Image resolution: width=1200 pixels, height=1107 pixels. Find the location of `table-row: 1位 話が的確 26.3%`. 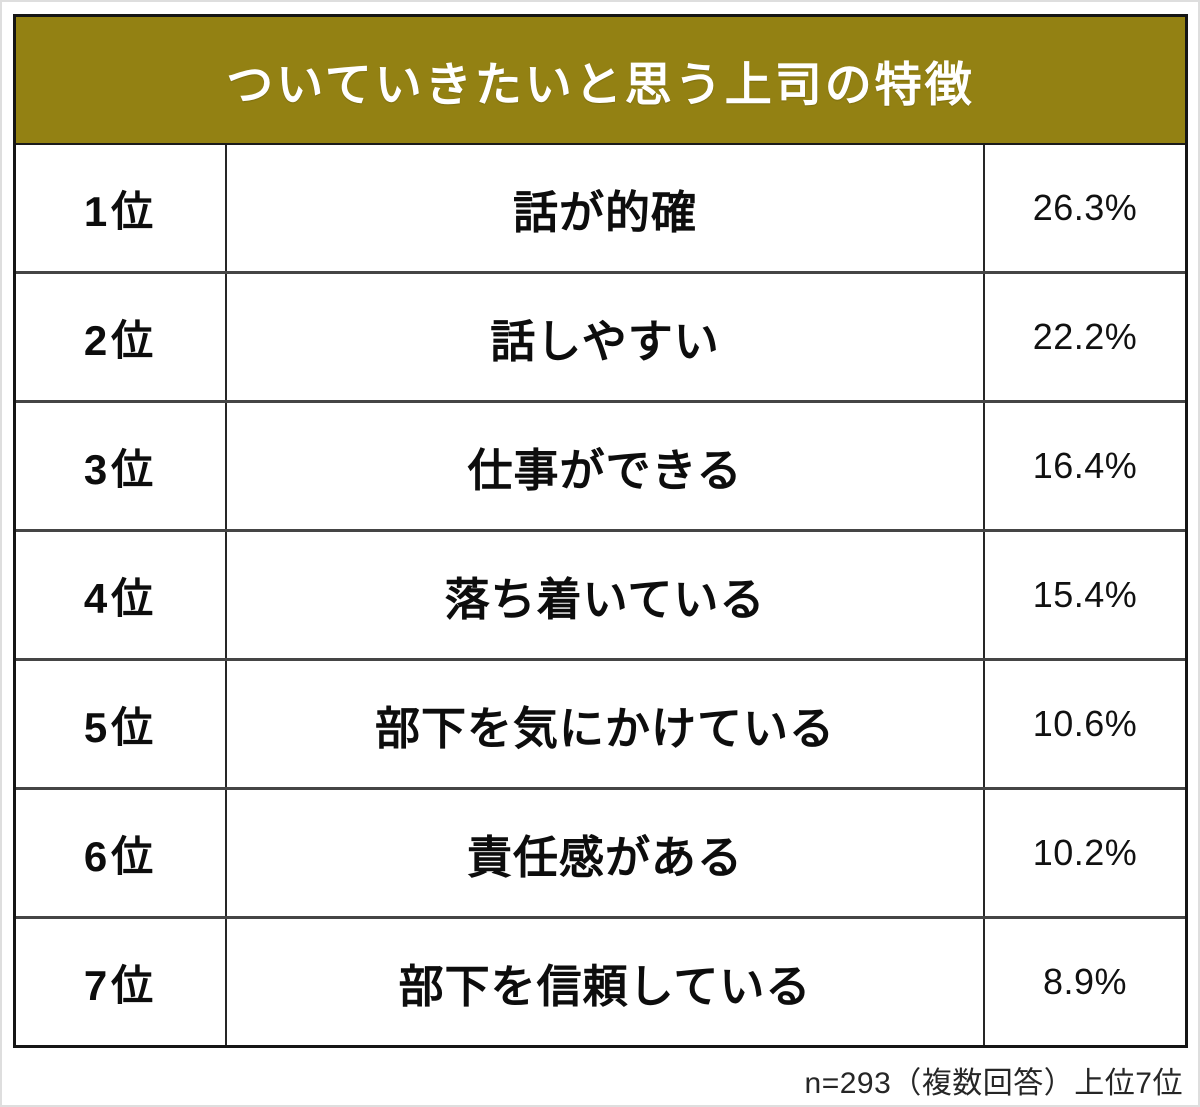

table-row: 1位 話が的確 26.3% is located at coordinates (600, 208).